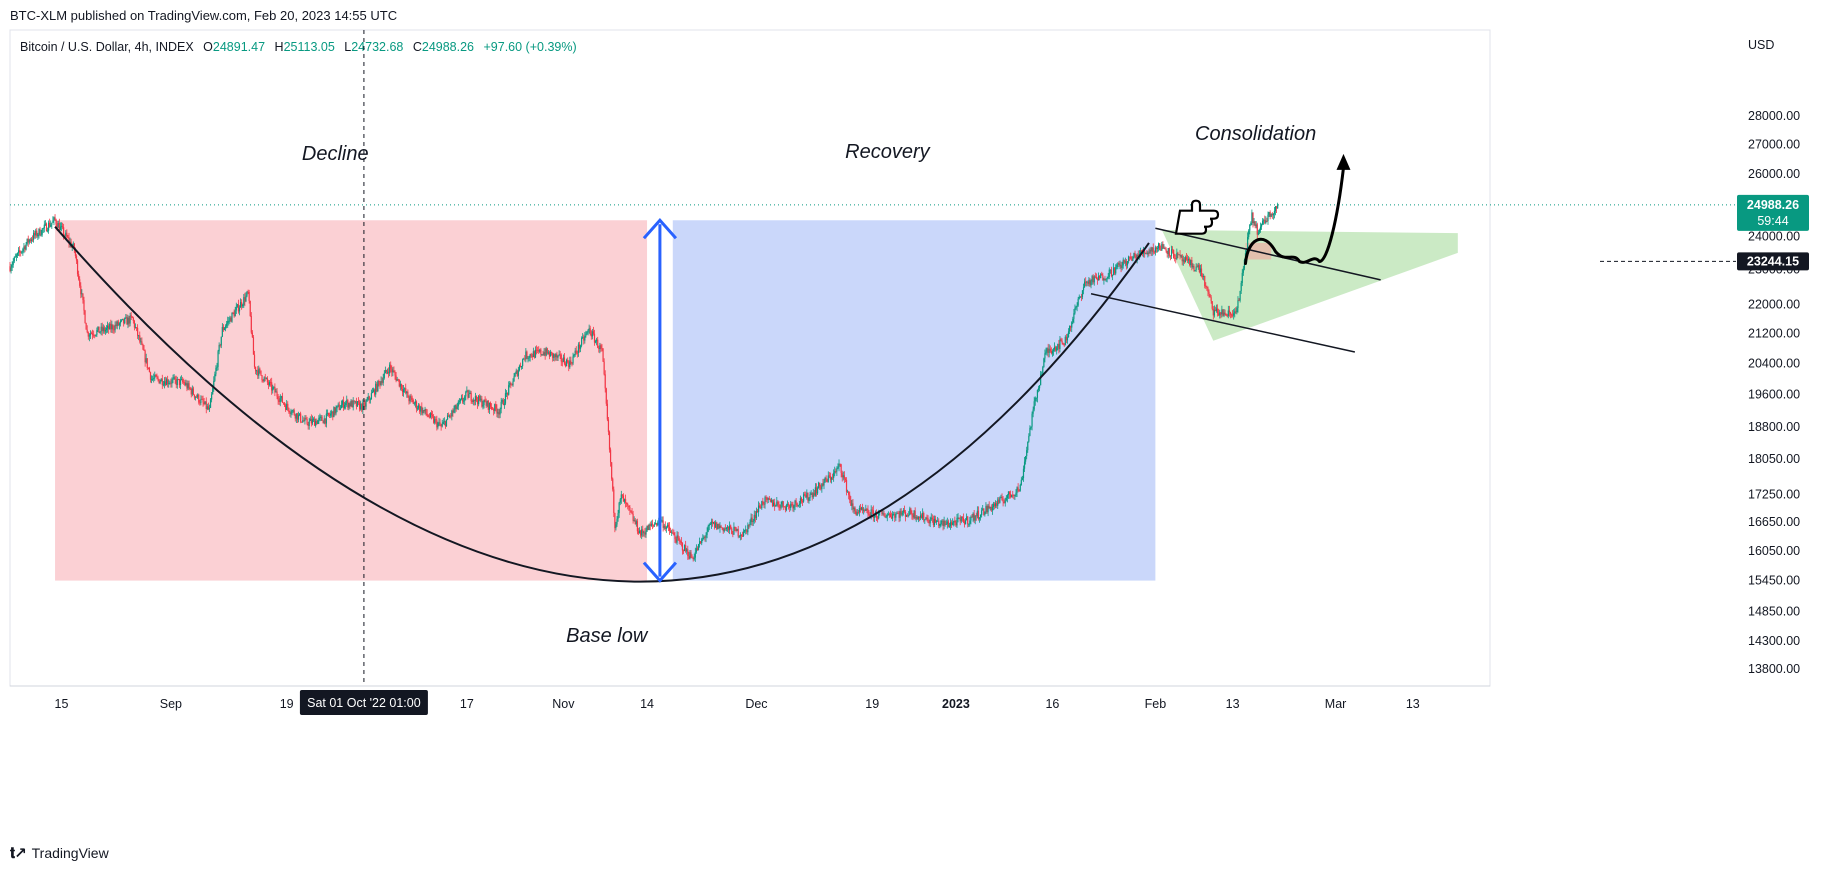 The height and width of the screenshot is (871, 1822). What do you see at coordinates (70, 853) in the screenshot?
I see `footer-brand: TradingView` at bounding box center [70, 853].